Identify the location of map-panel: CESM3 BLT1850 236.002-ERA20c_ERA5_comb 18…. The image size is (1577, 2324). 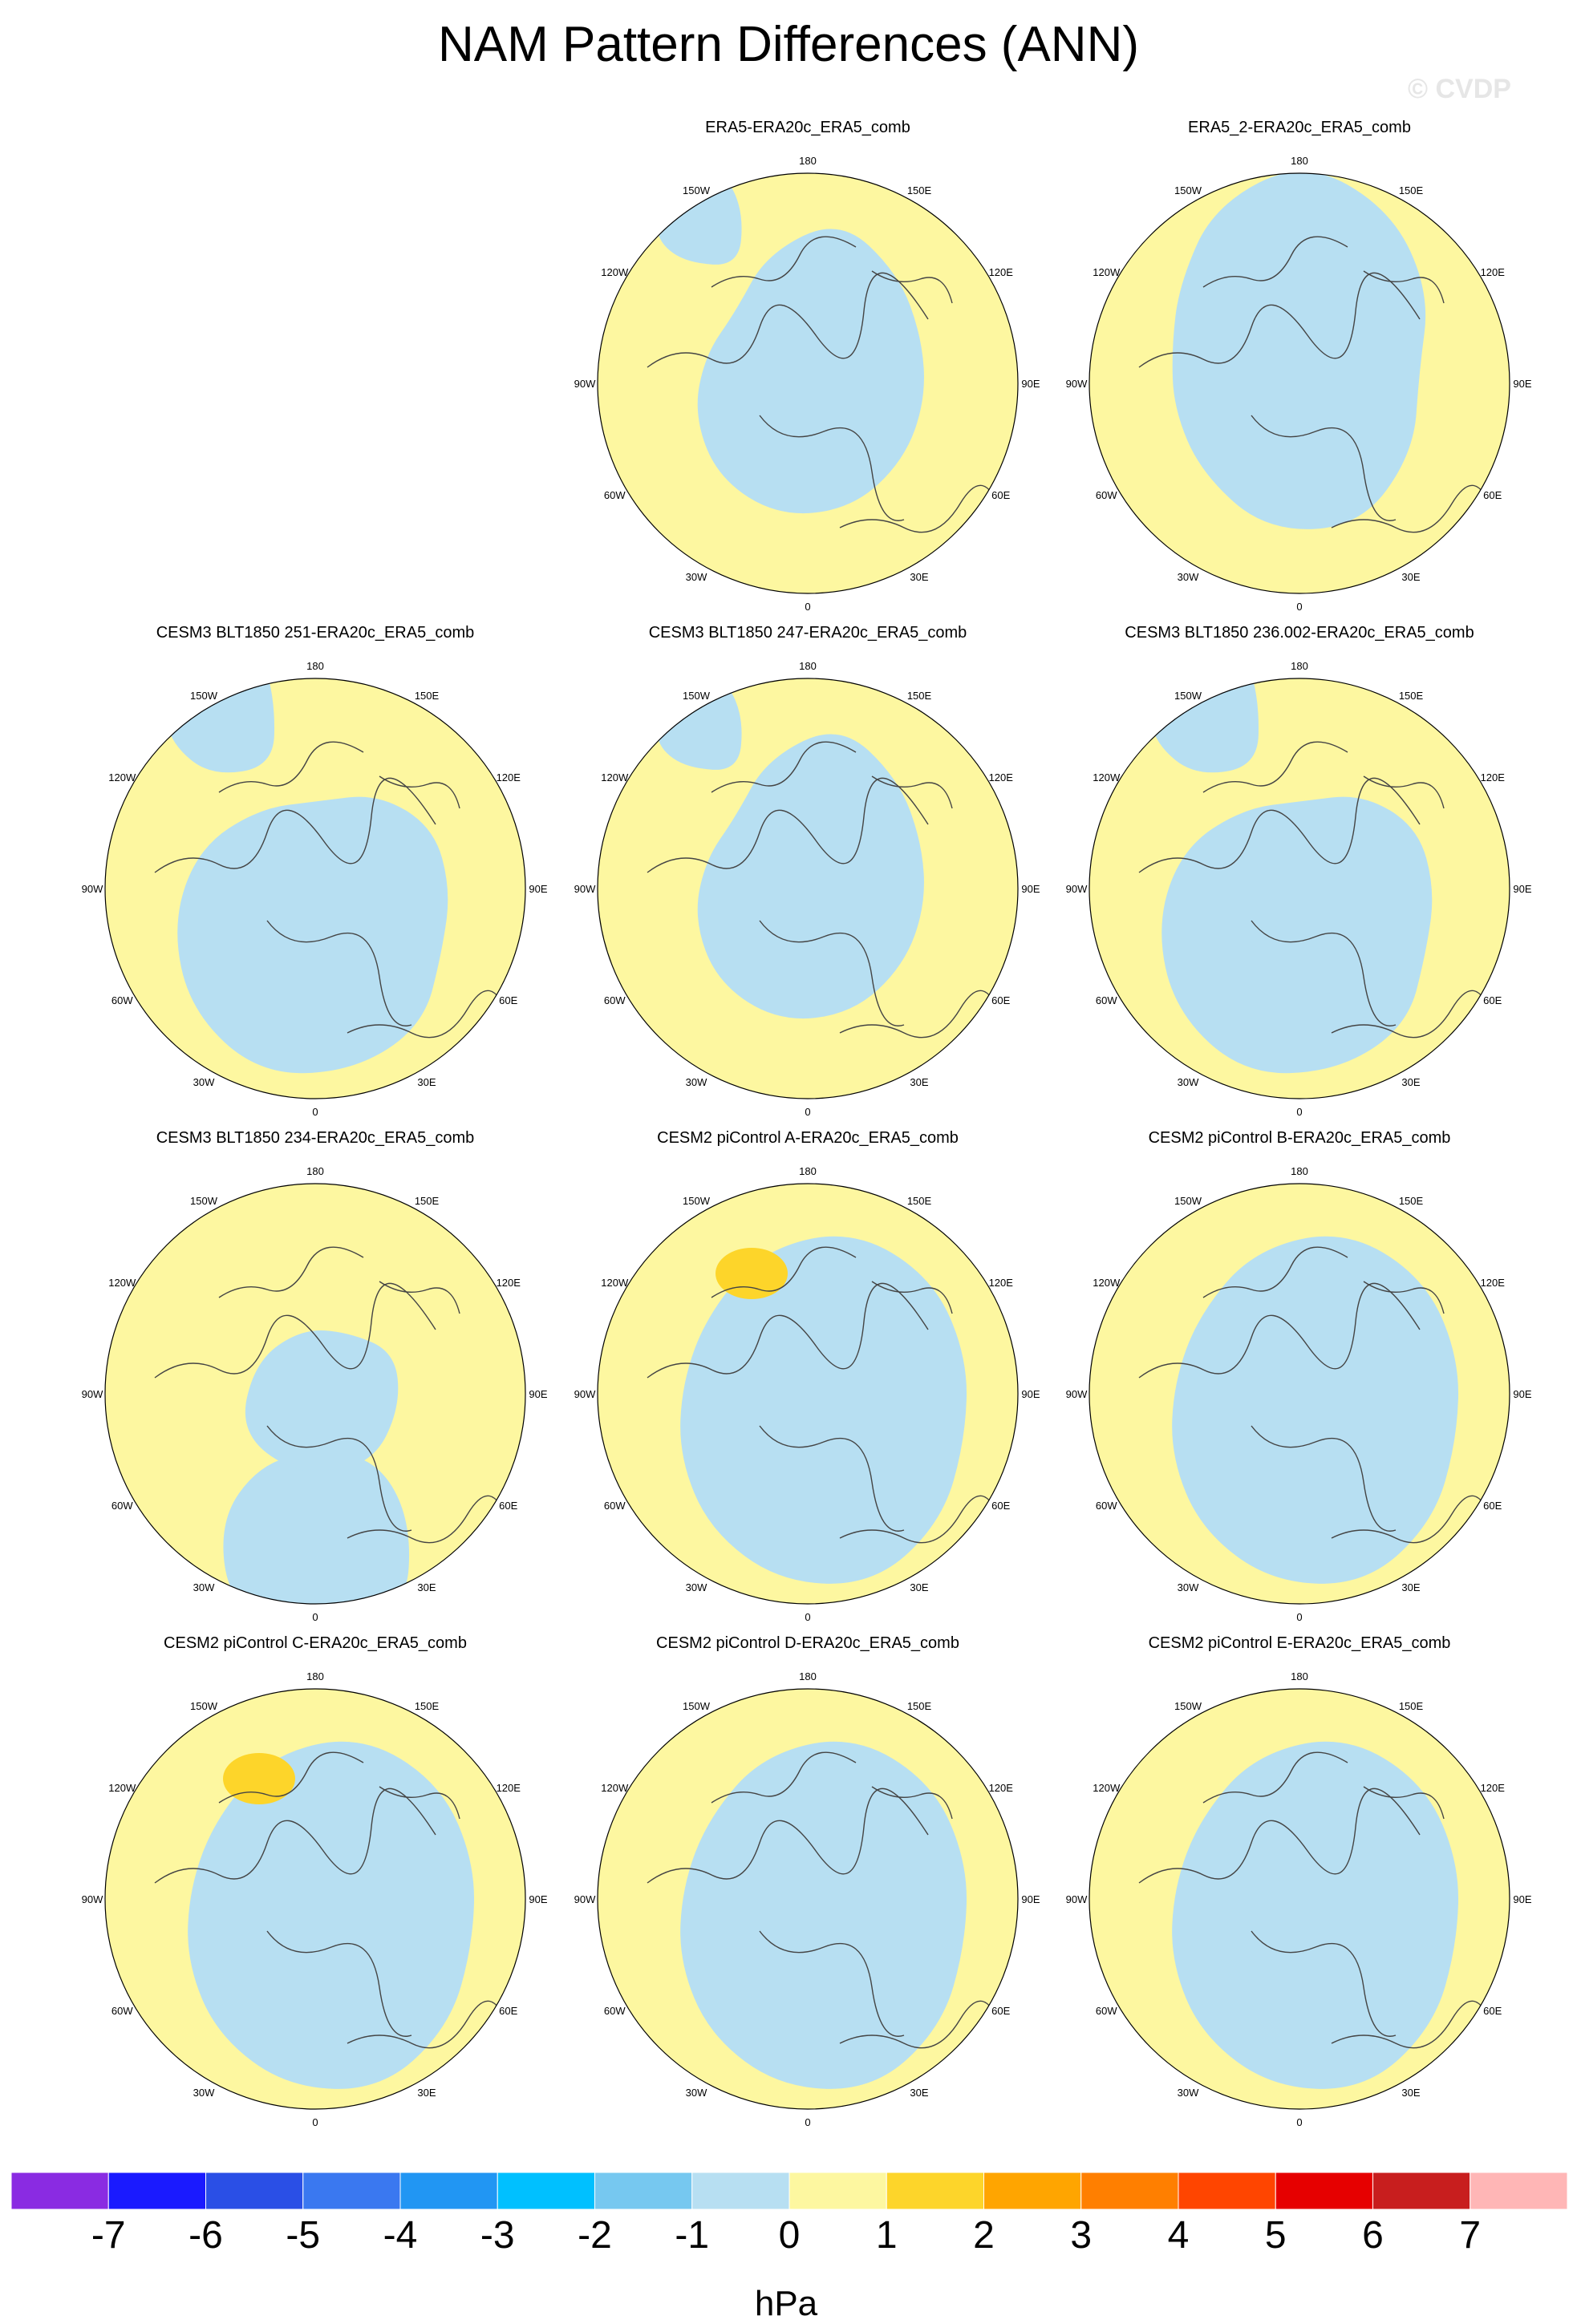
(1299, 880).